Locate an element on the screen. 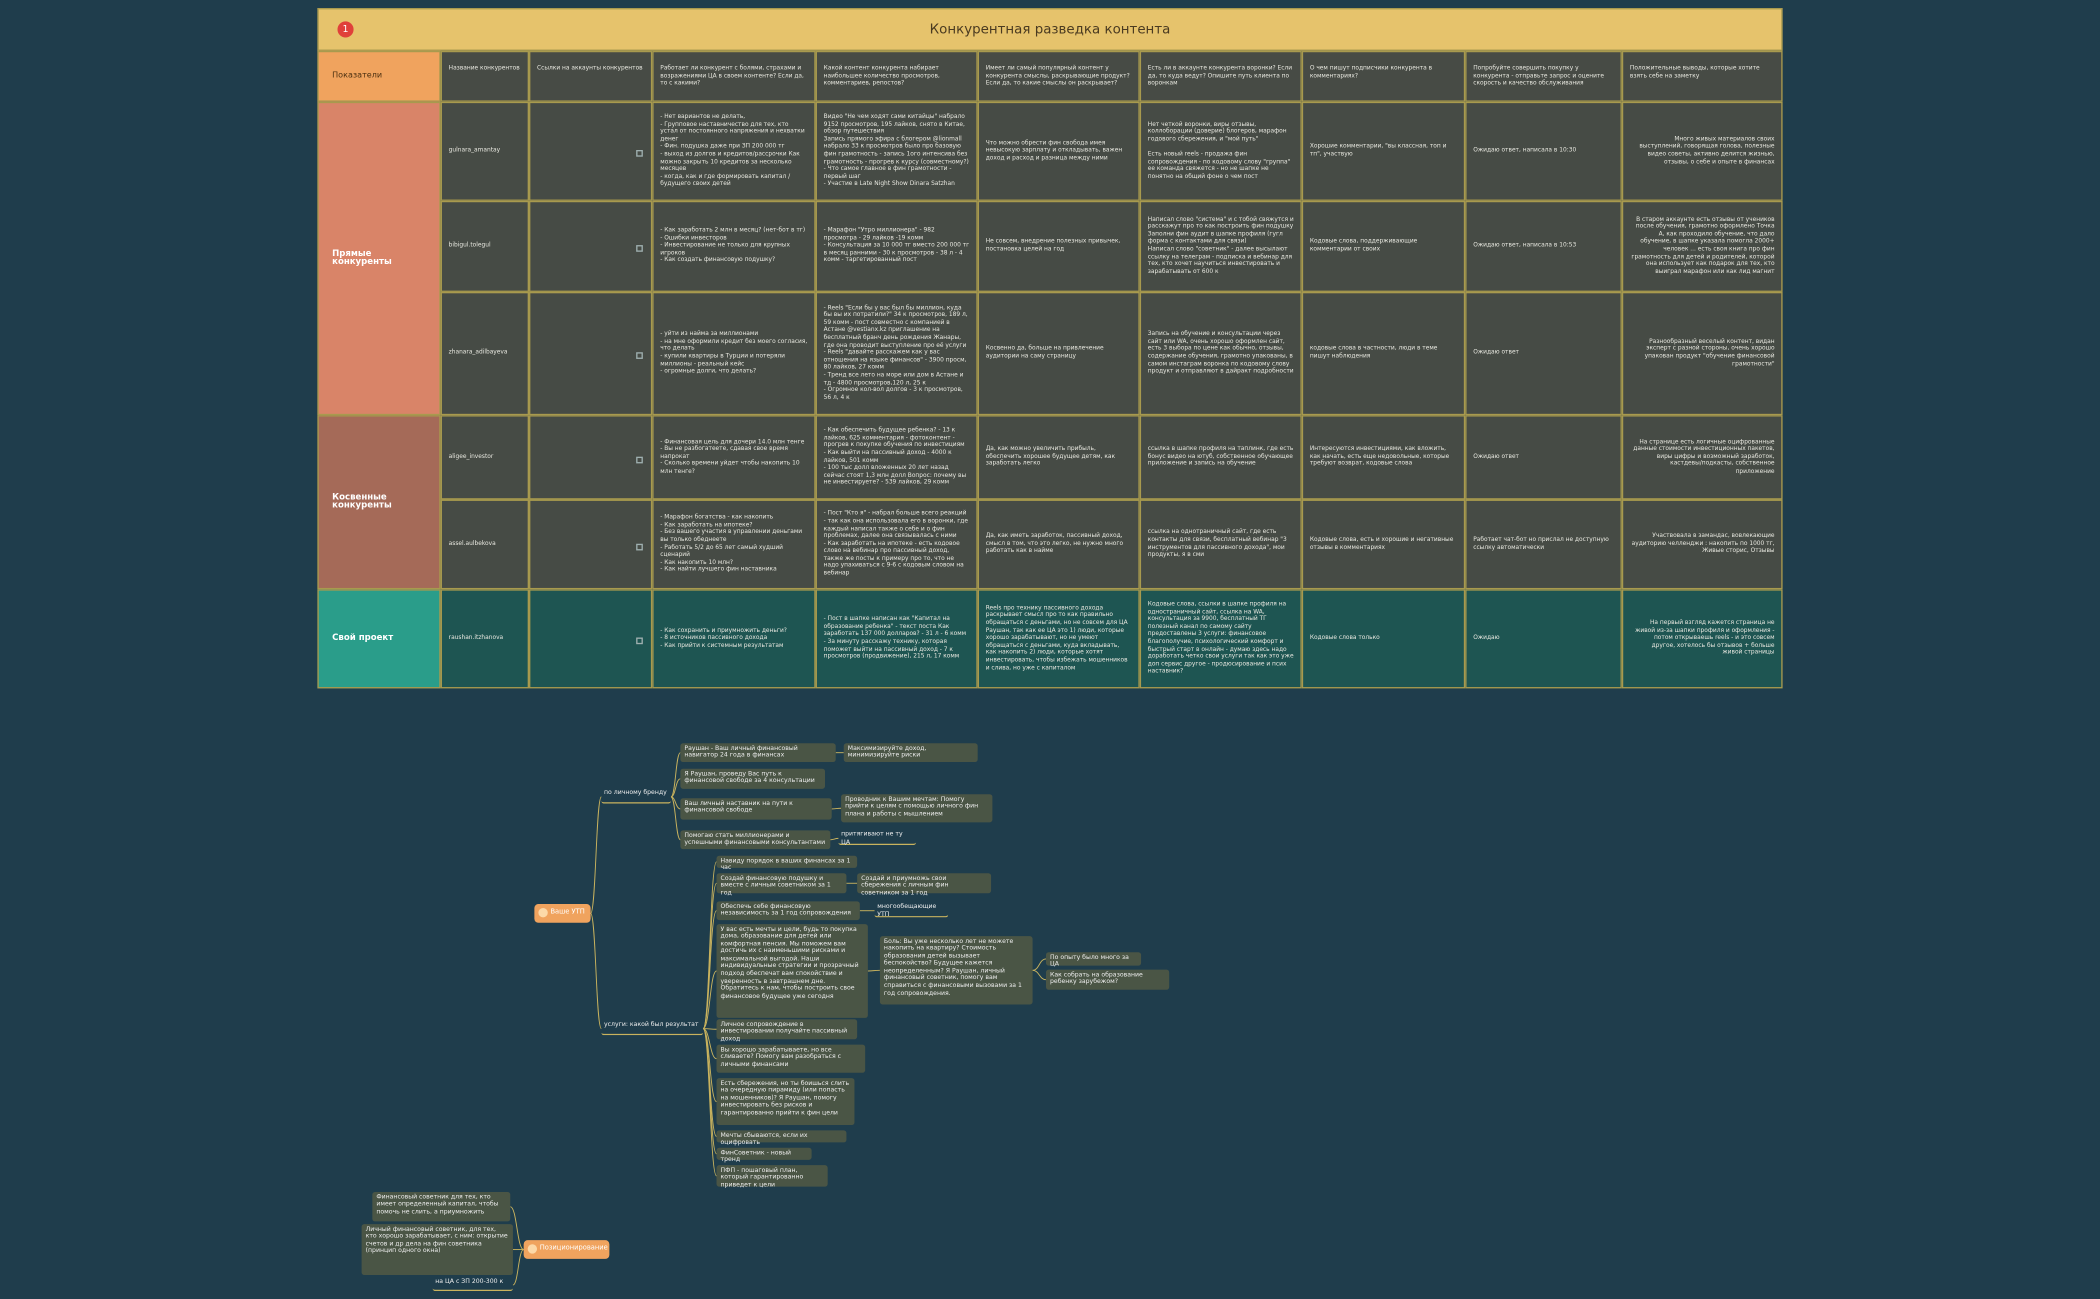 The width and height of the screenshot is (2100, 1299). competitor-name: assel.aulbekova is located at coordinates (485, 544).